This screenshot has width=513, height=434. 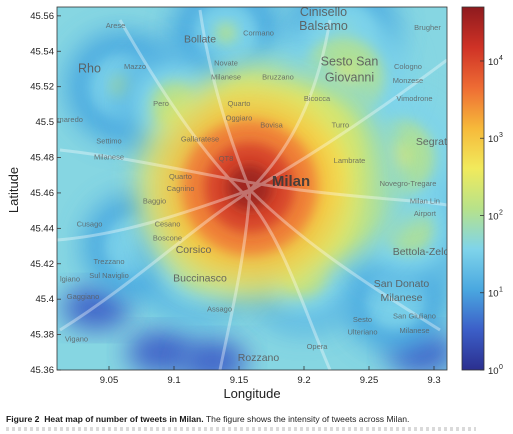 What do you see at coordinates (414, 316) in the screenshot?
I see `map-label: San Giuliano` at bounding box center [414, 316].